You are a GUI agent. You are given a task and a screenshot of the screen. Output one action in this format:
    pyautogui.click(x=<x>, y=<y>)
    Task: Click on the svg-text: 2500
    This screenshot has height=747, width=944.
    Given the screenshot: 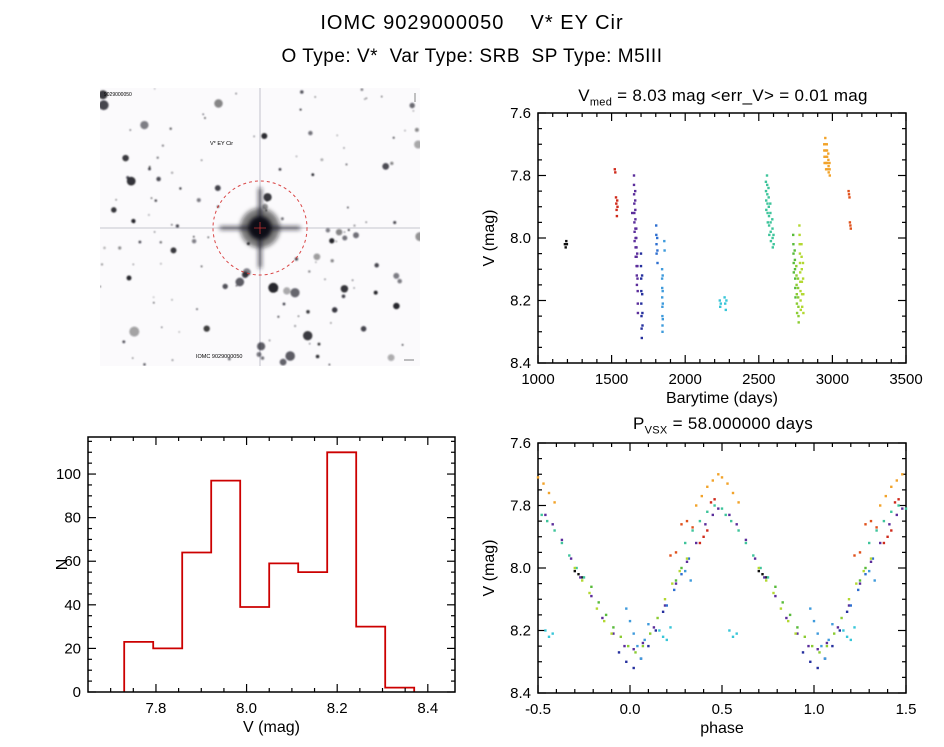 What is the action you would take?
    pyautogui.click(x=758, y=379)
    